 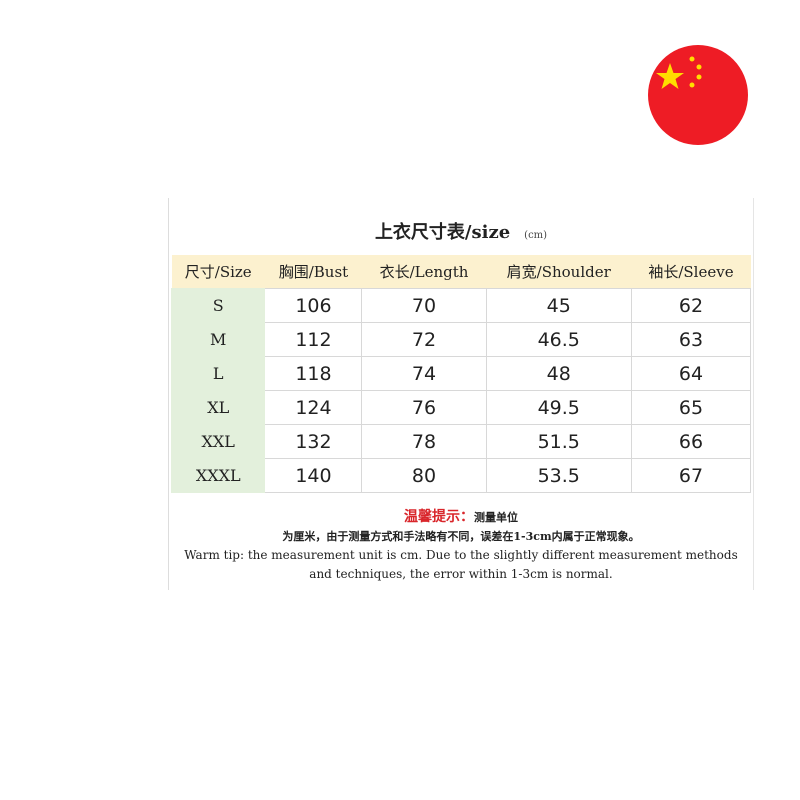 What do you see at coordinates (313, 339) in the screenshot?
I see `measurement-cell: 112` at bounding box center [313, 339].